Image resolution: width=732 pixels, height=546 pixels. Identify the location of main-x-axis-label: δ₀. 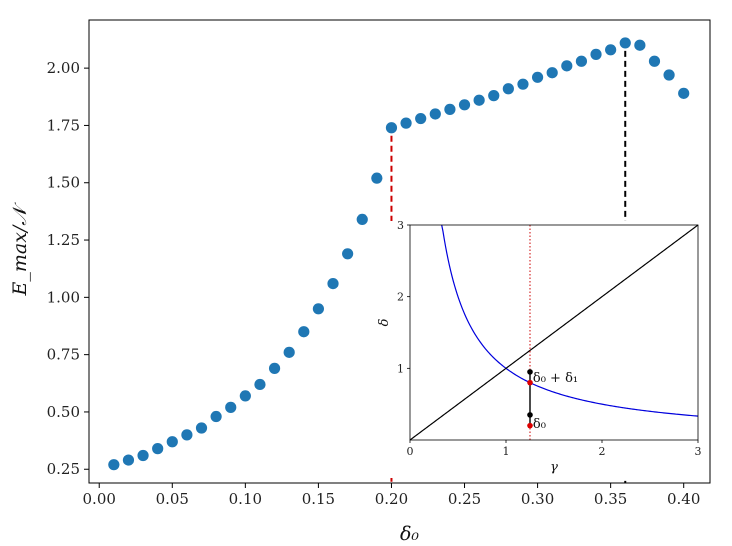
(409, 534).